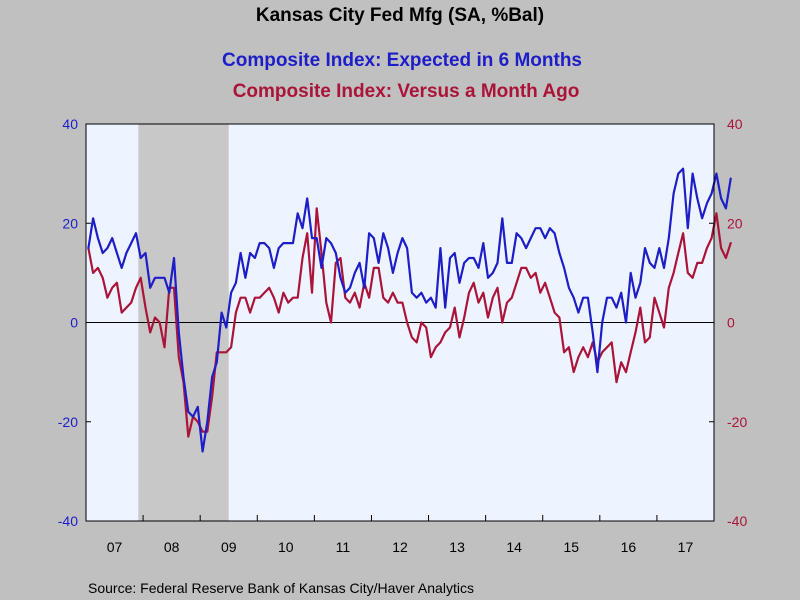 The width and height of the screenshot is (800, 600). What do you see at coordinates (571, 547) in the screenshot?
I see `x-tick-label: 15` at bounding box center [571, 547].